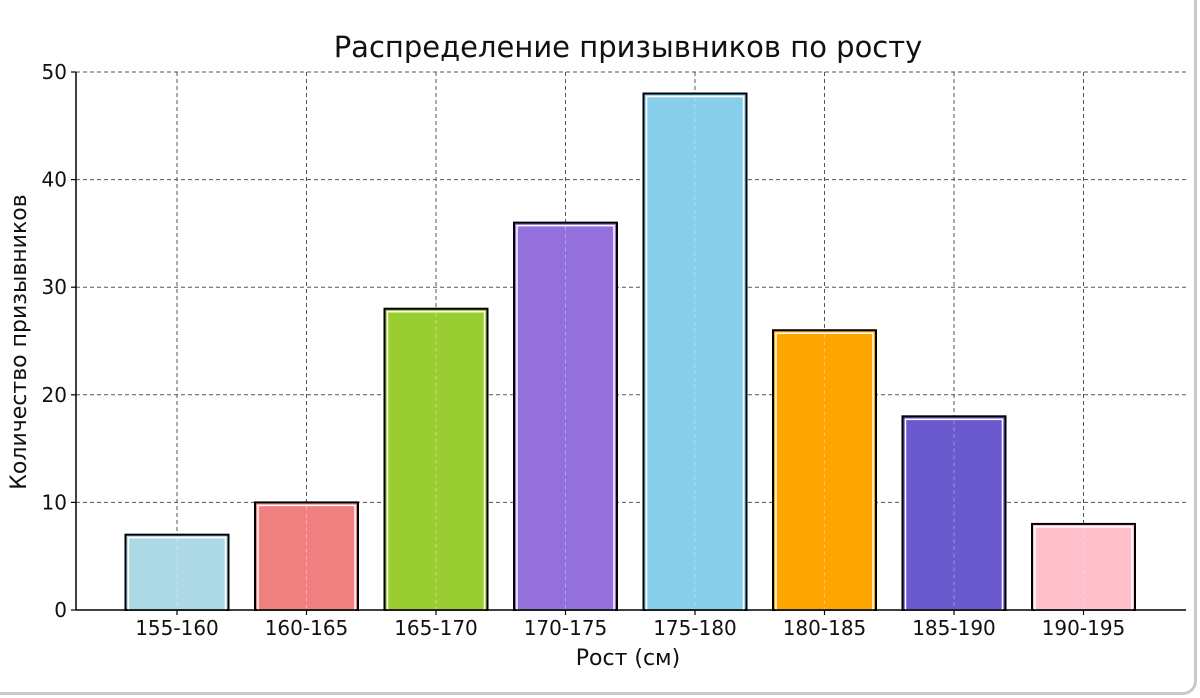 The height and width of the screenshot is (698, 1200). I want to click on y-tick-label: 50, so click(54, 72).